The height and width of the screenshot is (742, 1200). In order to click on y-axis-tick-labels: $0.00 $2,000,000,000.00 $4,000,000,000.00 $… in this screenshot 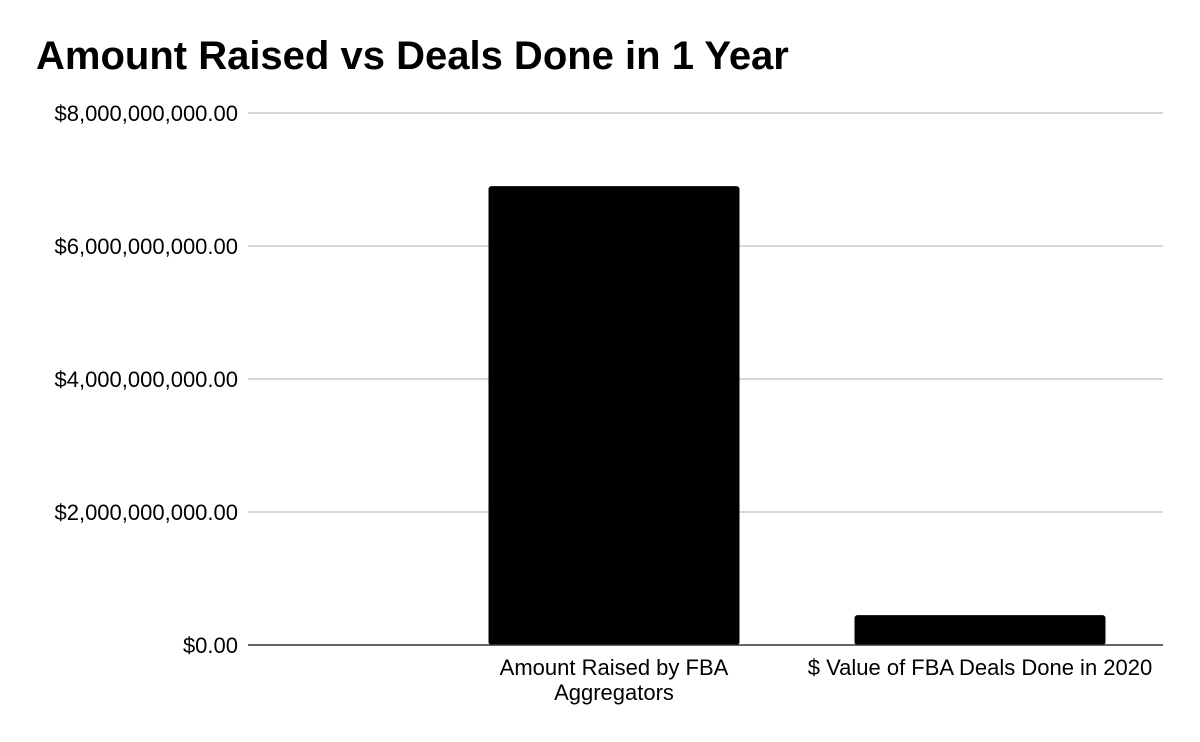, I will do `click(146, 379)`.